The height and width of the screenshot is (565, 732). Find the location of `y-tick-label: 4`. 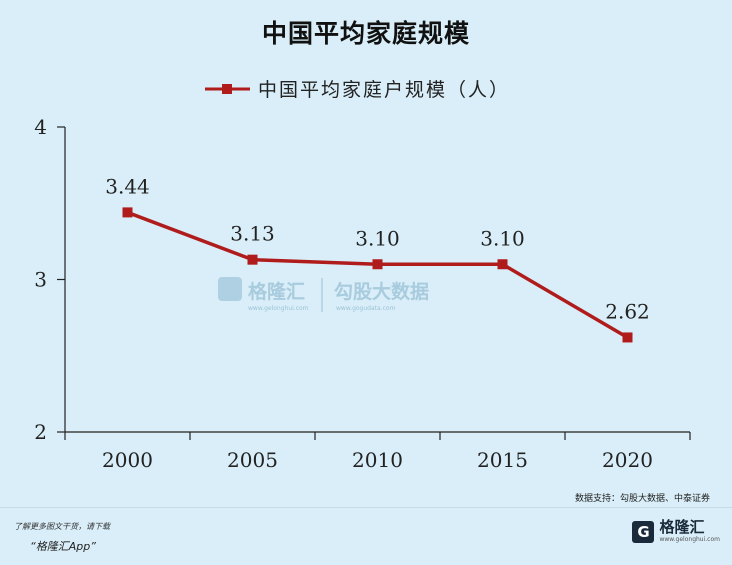

y-tick-label: 4 is located at coordinates (40, 127).